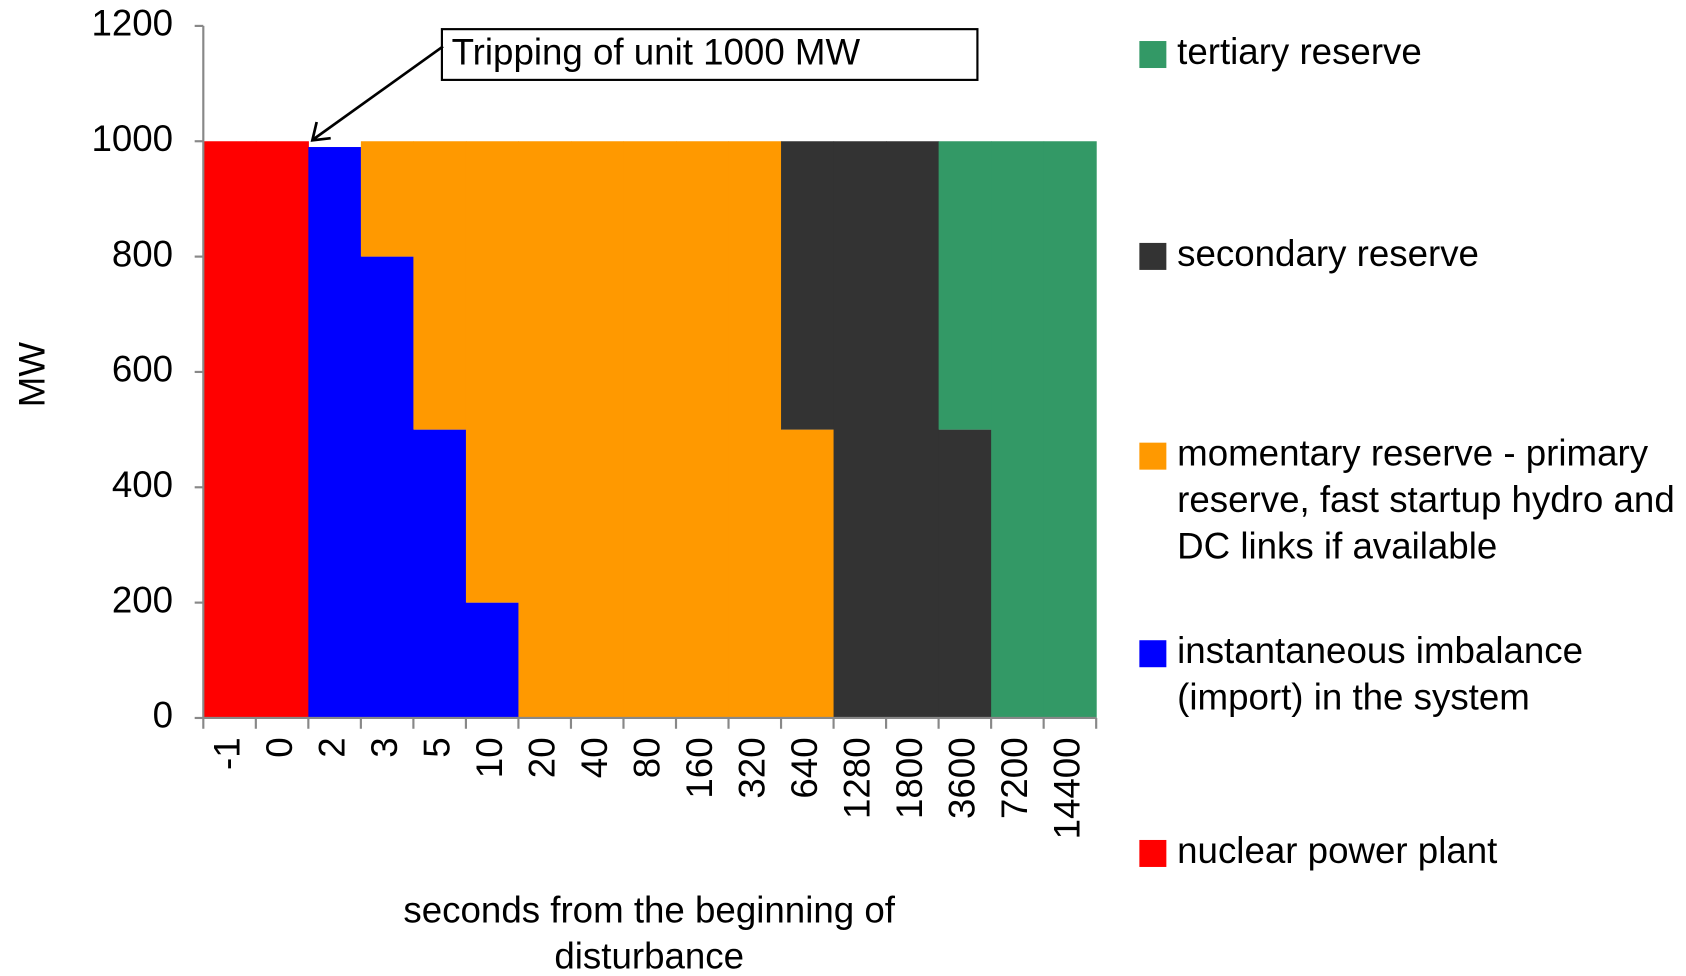 Image resolution: width=1686 pixels, height=976 pixels. I want to click on x-tick-label: 5, so click(436, 747).